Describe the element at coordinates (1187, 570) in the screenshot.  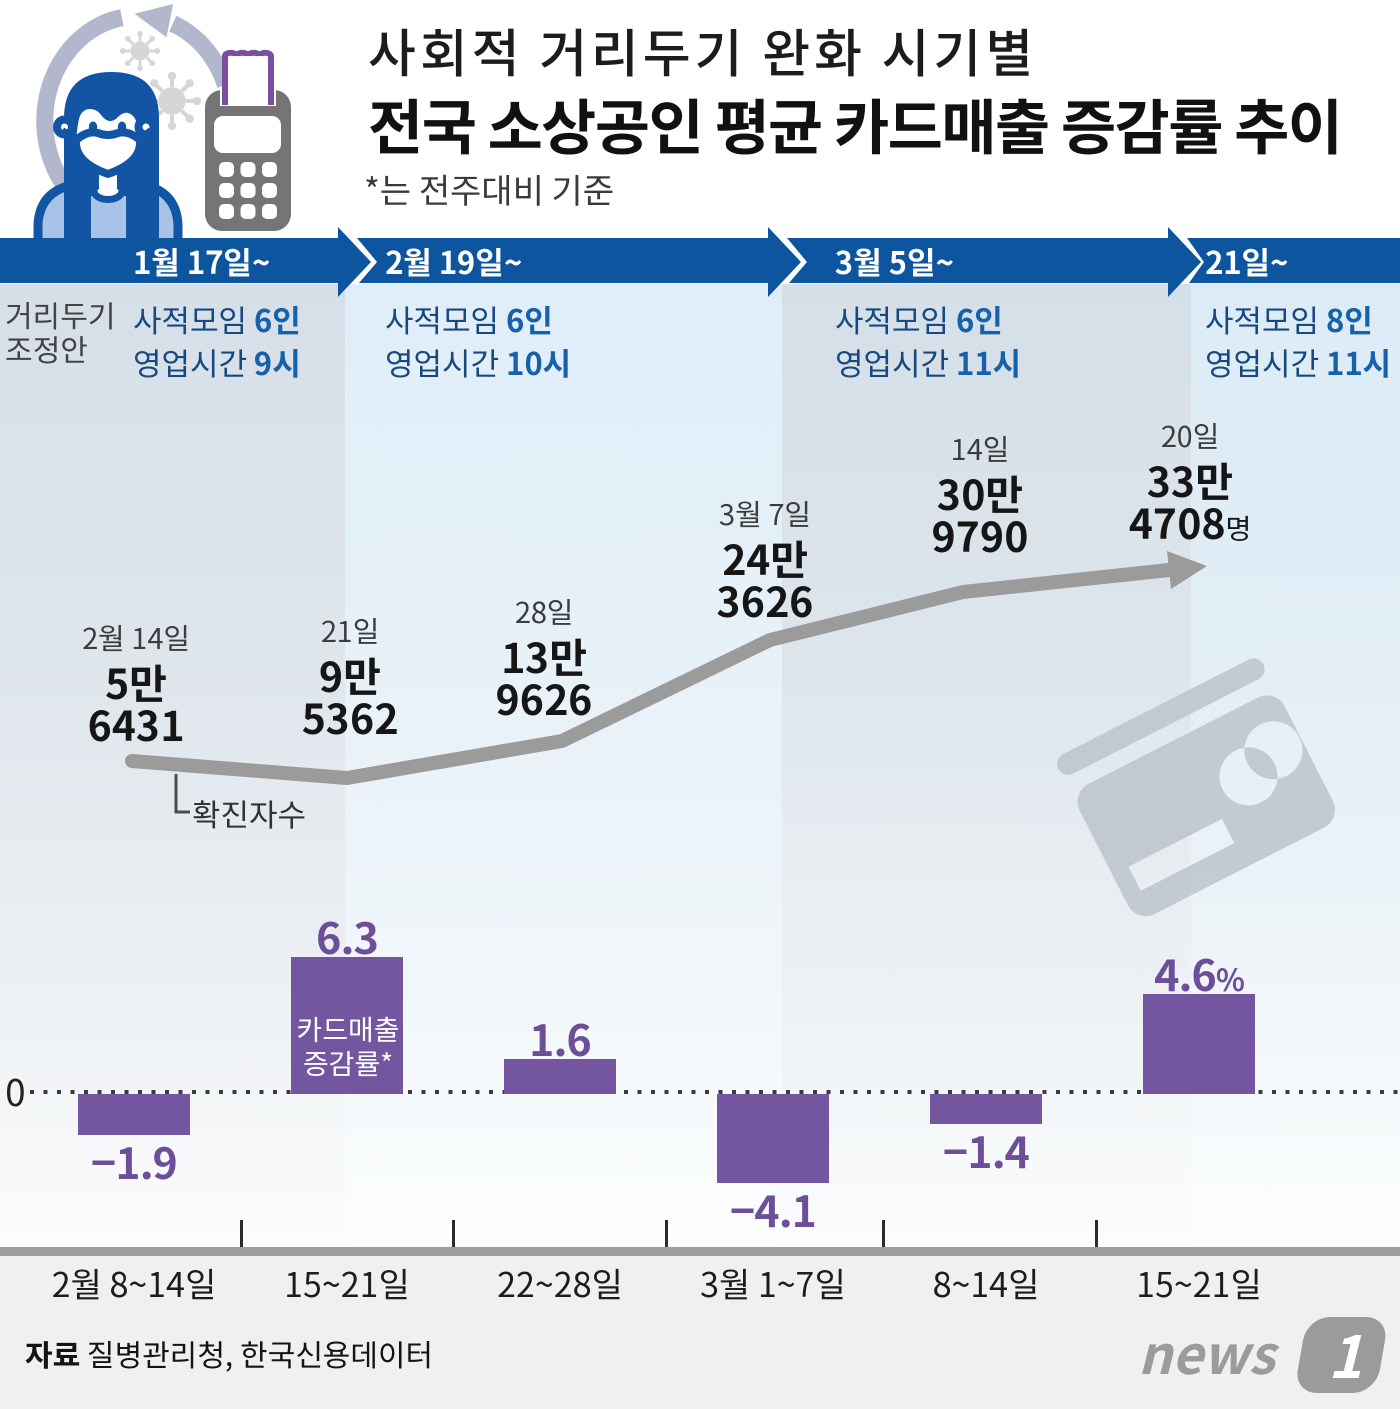
I see `line-arrowhead` at that location.